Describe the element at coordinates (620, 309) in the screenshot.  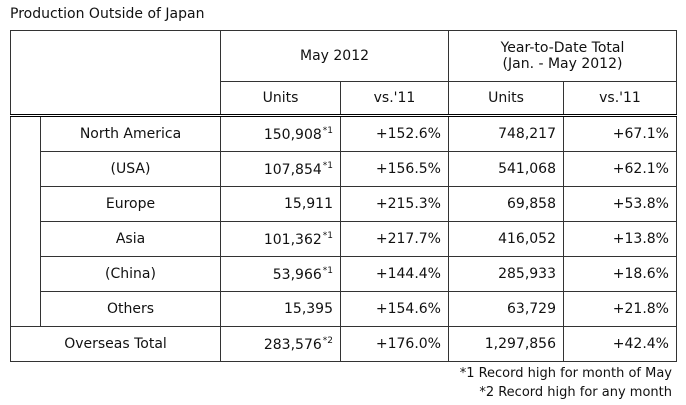
I see `ytd-vs-cell: +21.8%` at that location.